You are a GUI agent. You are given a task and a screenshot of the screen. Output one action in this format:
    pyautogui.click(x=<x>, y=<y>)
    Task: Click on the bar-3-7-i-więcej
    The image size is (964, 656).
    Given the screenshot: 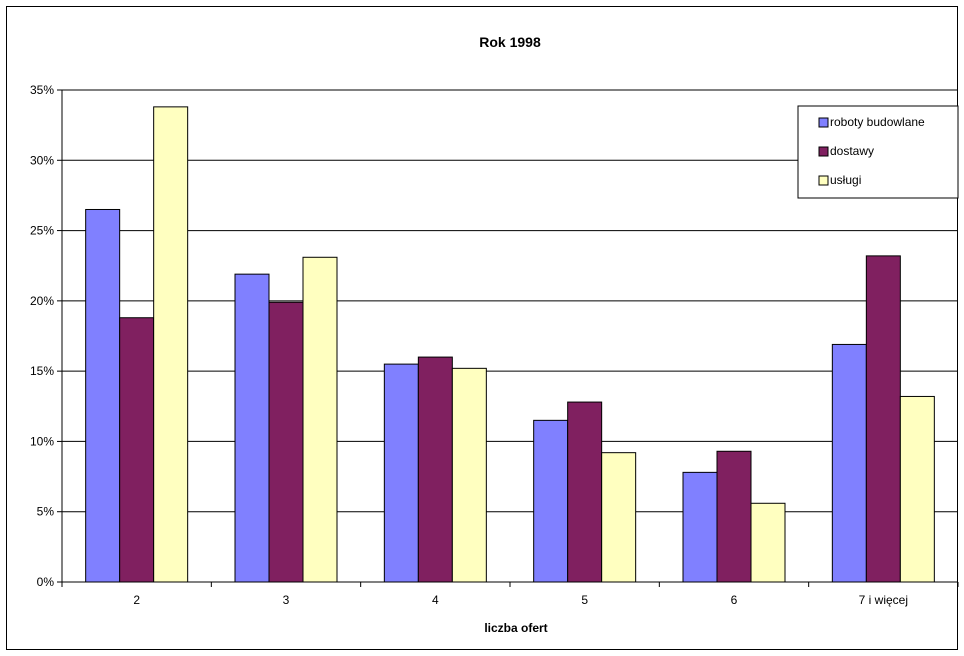 What is the action you would take?
    pyautogui.click(x=917, y=489)
    